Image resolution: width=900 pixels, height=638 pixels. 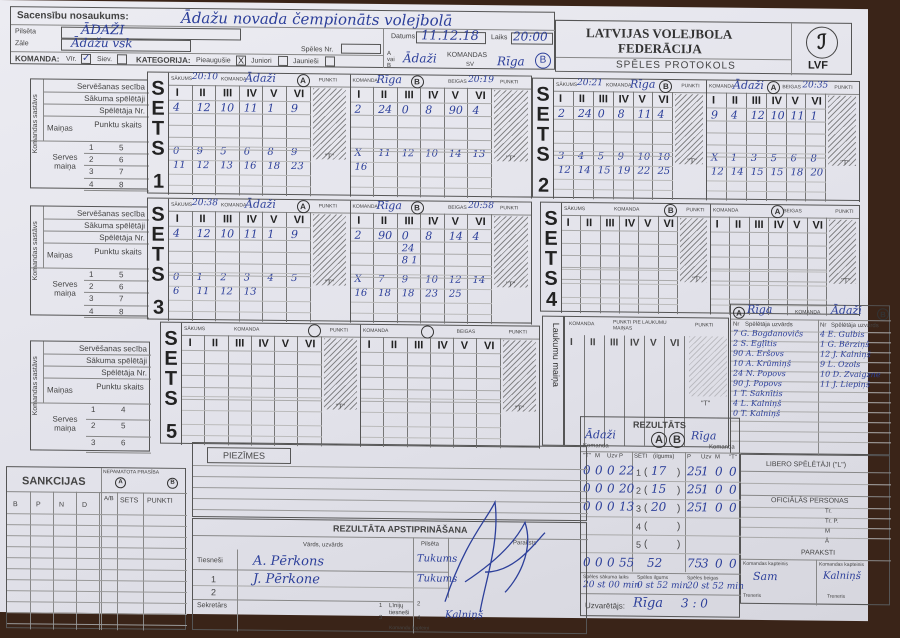 What do you see at coordinates (733, 457) in the screenshot?
I see `col-header: "T"` at bounding box center [733, 457].